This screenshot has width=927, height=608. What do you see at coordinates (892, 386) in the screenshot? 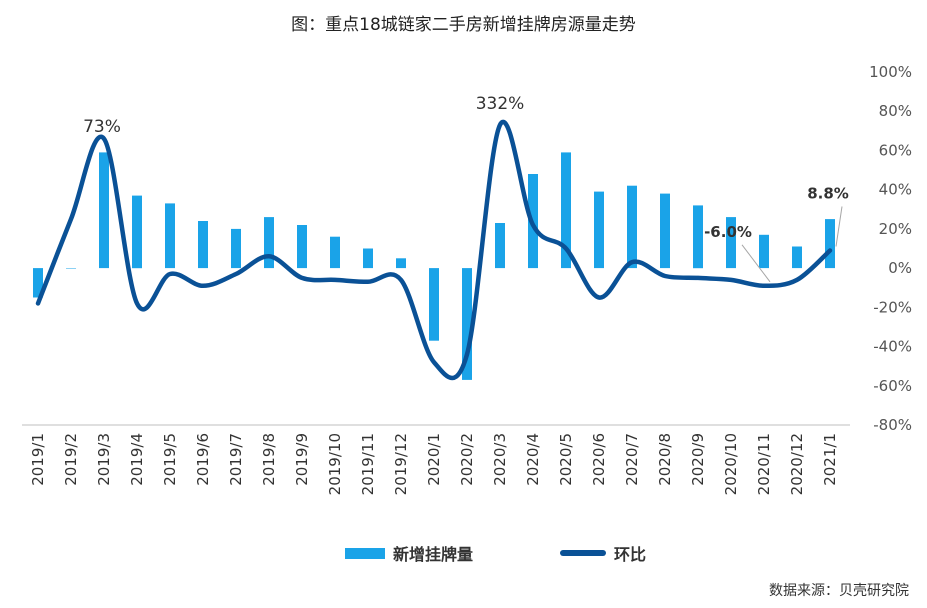
I see `y-tick-label: -60%` at bounding box center [892, 386].